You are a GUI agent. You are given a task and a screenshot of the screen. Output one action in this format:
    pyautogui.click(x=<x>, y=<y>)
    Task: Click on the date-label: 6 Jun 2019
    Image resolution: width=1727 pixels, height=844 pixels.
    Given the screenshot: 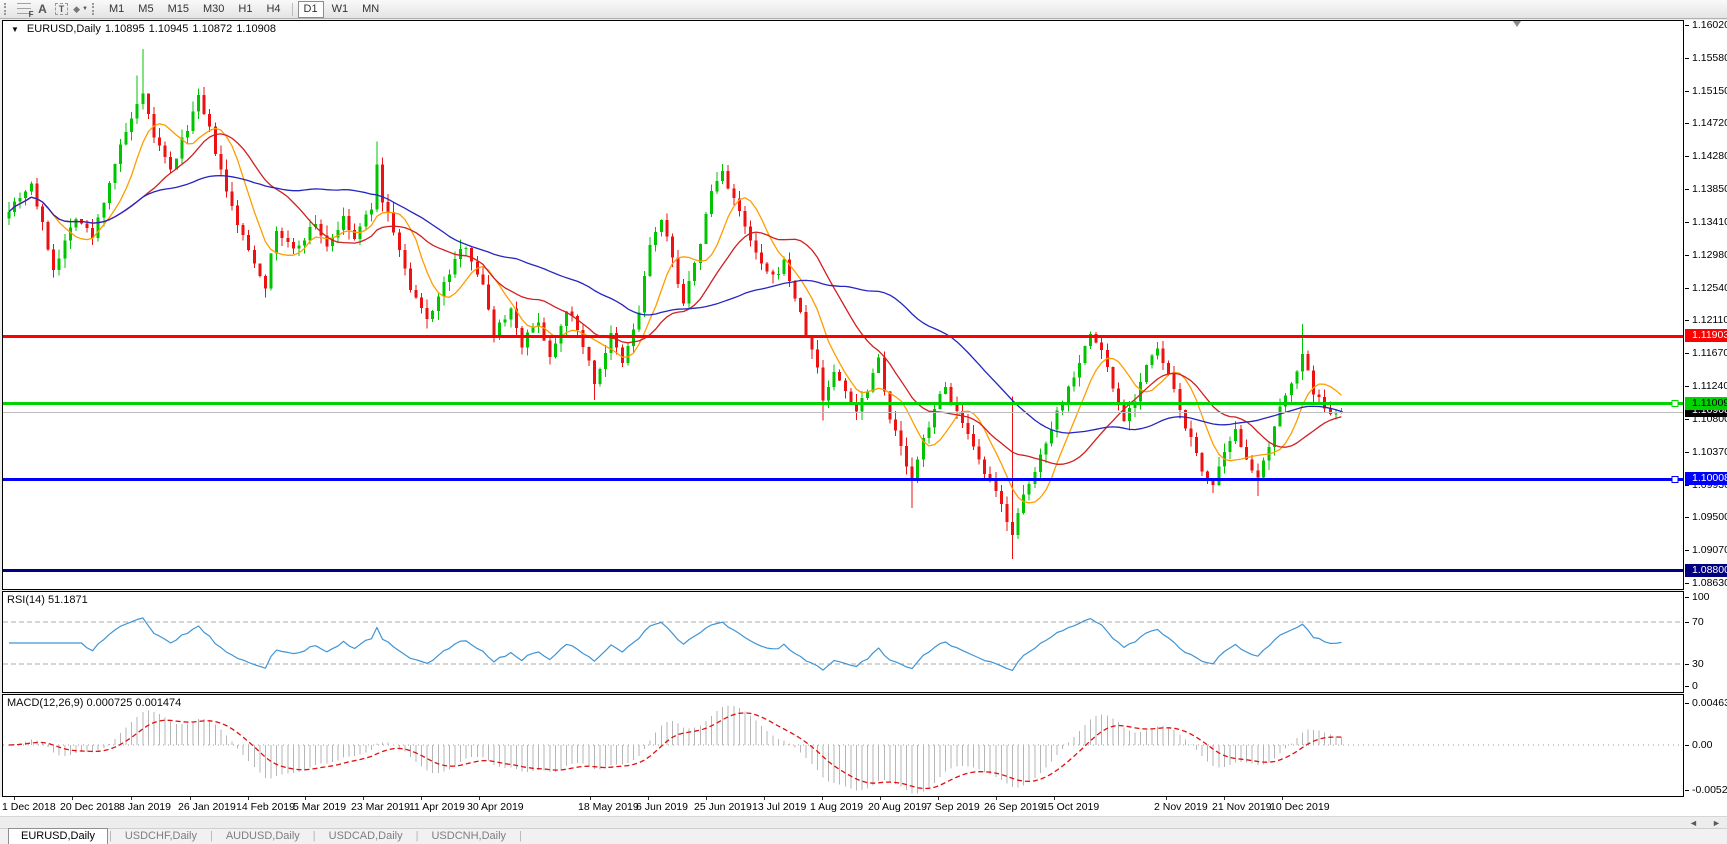 What is the action you would take?
    pyautogui.click(x=662, y=807)
    